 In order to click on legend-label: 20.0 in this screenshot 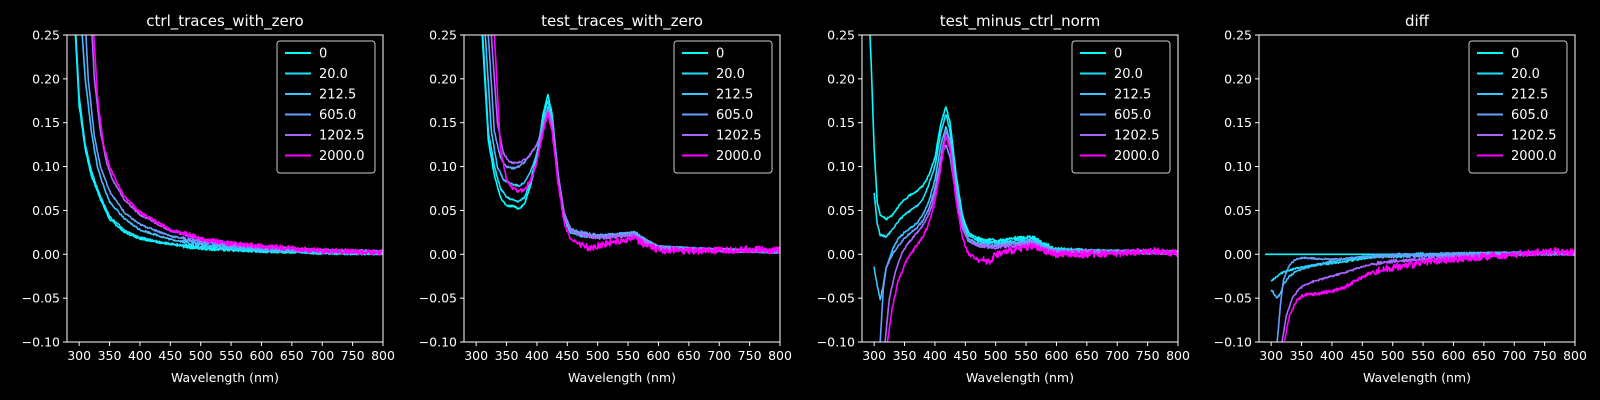, I will do `click(730, 74)`.